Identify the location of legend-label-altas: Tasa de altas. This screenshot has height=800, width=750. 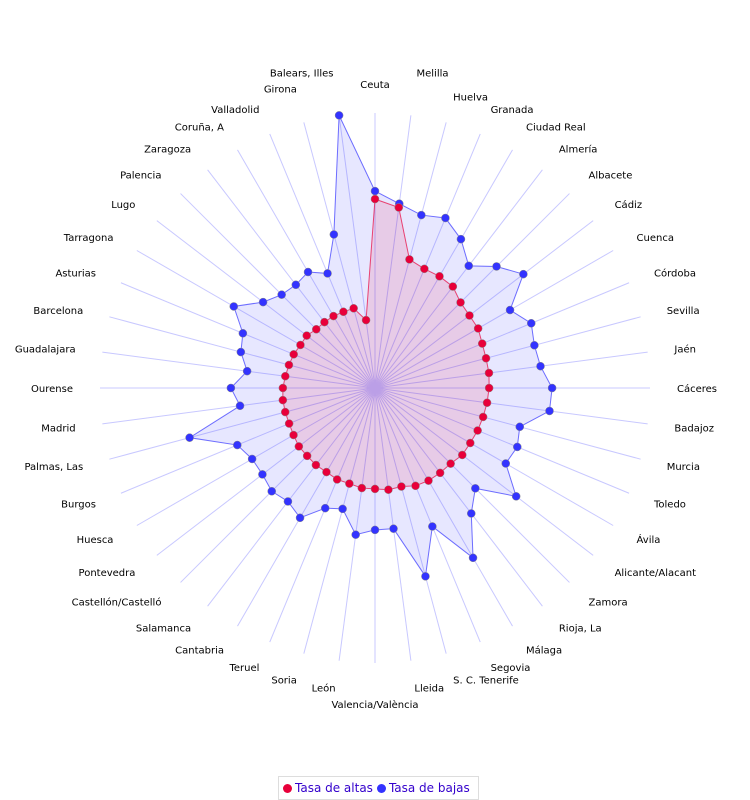
(334, 788).